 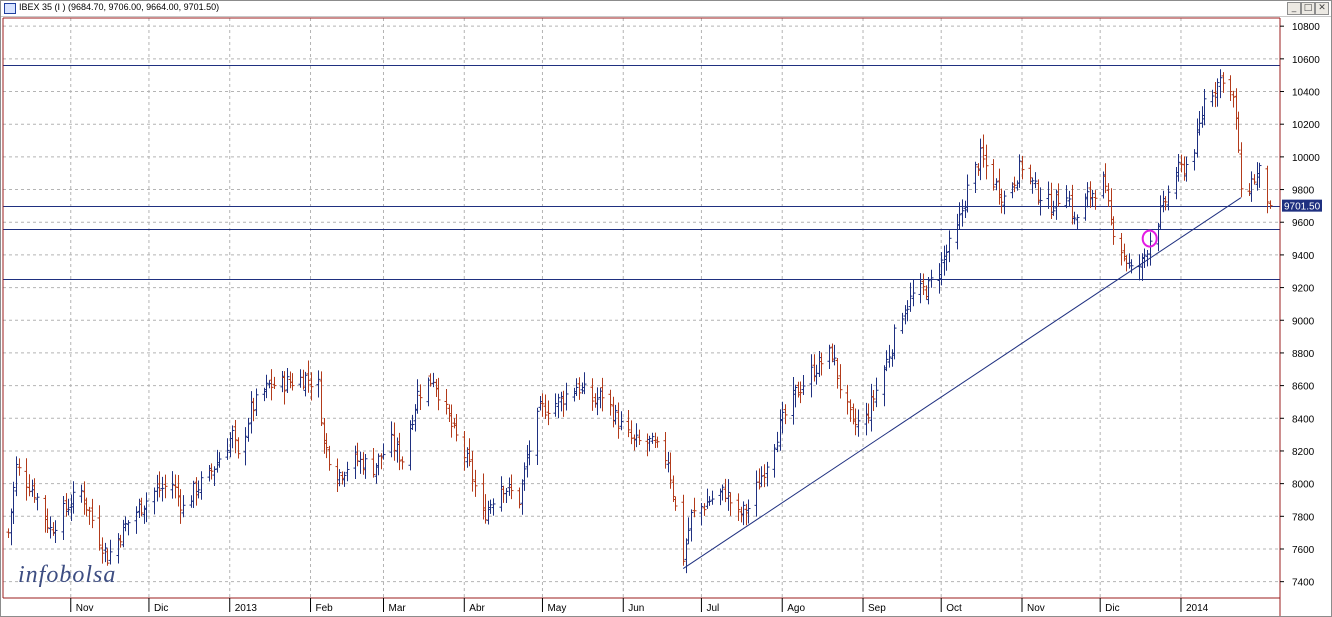 I want to click on y-tick-label: 10600, so click(x=1306, y=60).